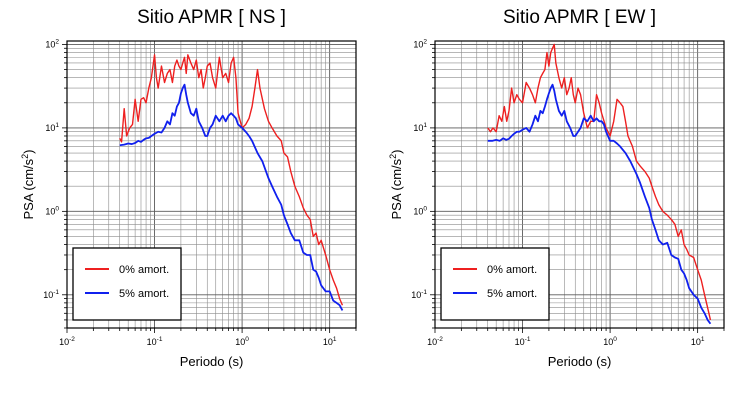 The image size is (730, 400). Describe the element at coordinates (211, 17) in the screenshot. I see `chart-title: Sitio APMR [ NS ]` at that location.